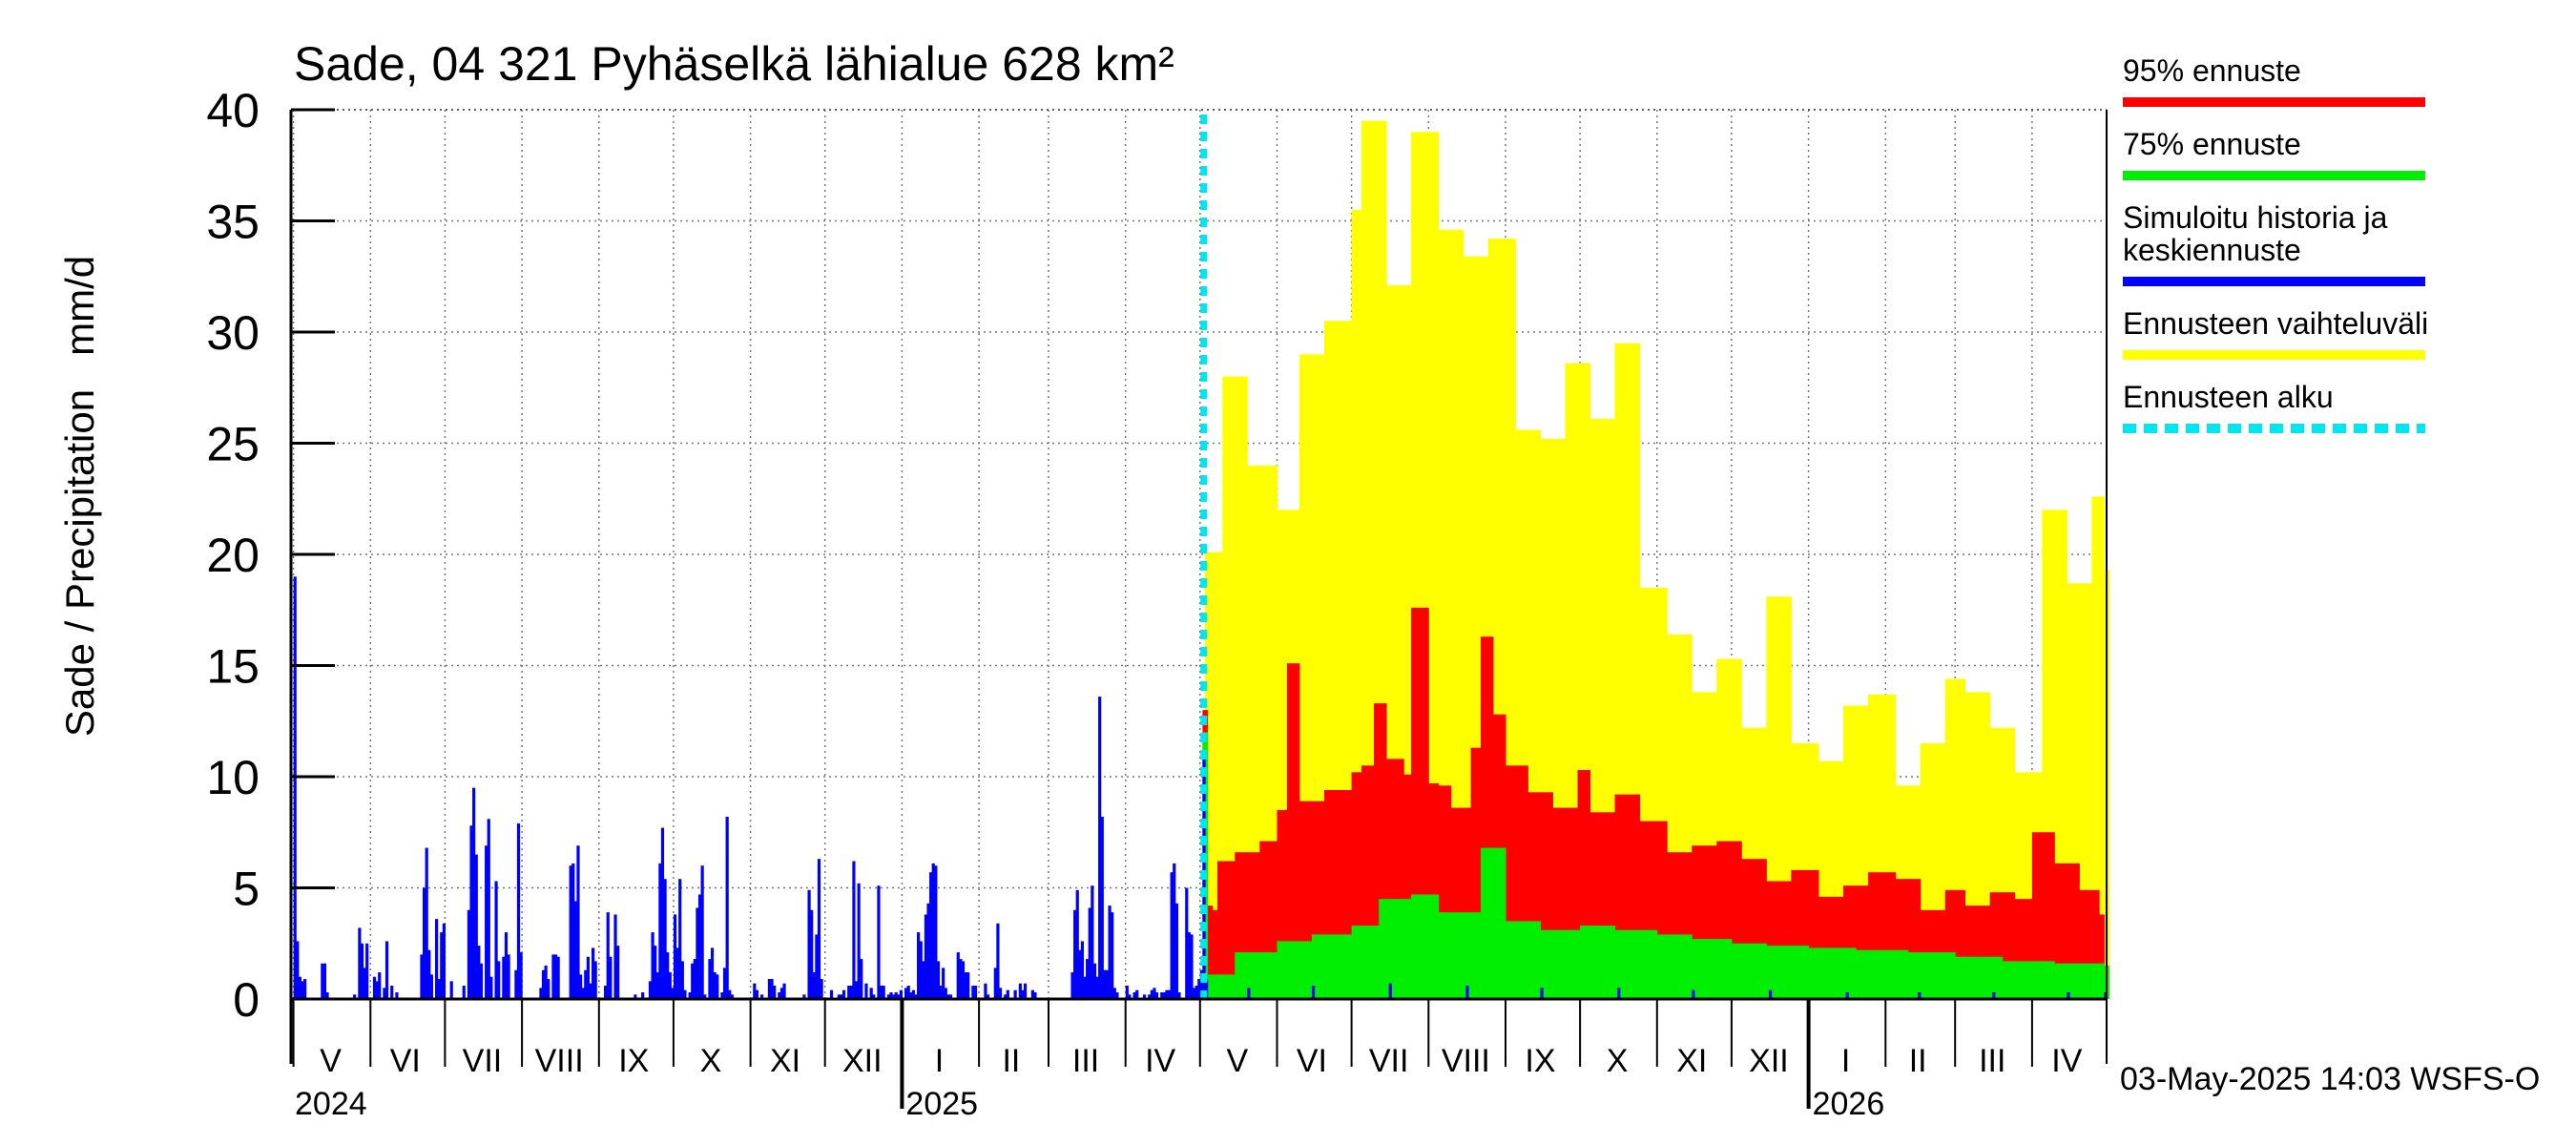 The height and width of the screenshot is (1145, 2576). Describe the element at coordinates (2212, 144) in the screenshot. I see `legend-label: 75% ennuste` at that location.